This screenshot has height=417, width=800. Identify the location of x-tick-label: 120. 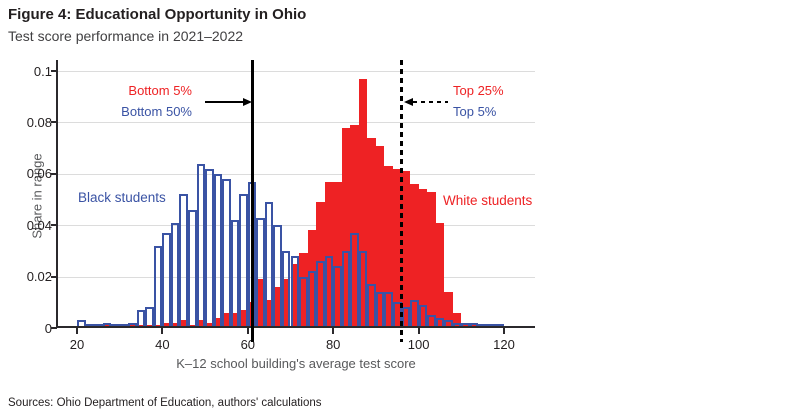
(504, 344).